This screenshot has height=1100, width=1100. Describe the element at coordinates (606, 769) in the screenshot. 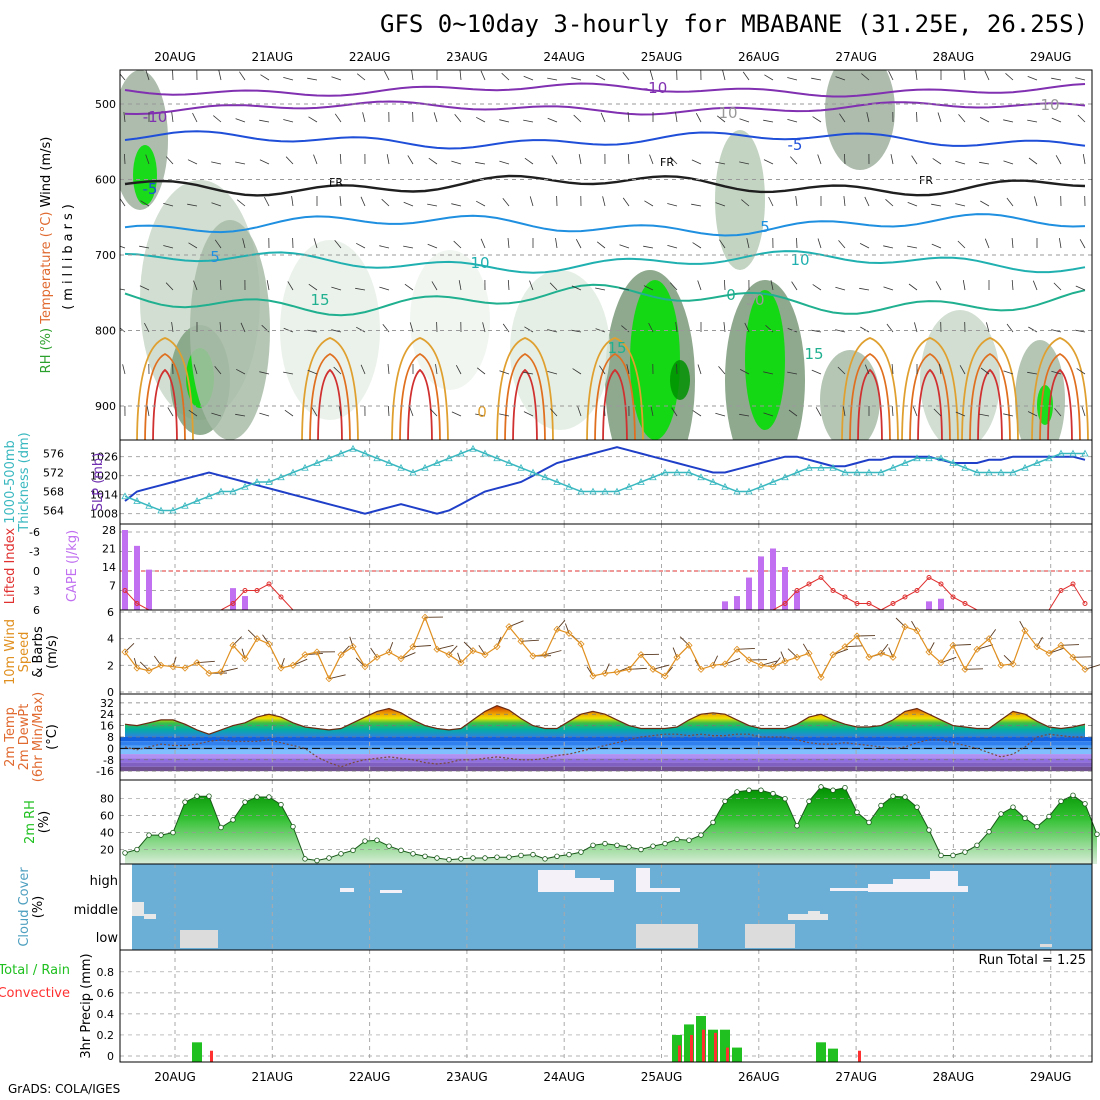

I see `temp-cold-band` at that location.